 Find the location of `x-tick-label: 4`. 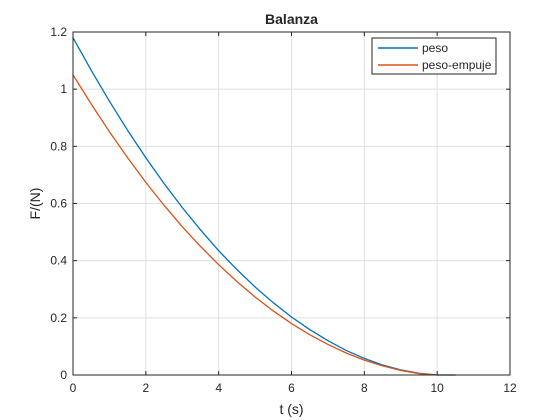

x-tick-label: 4 is located at coordinates (218, 388).